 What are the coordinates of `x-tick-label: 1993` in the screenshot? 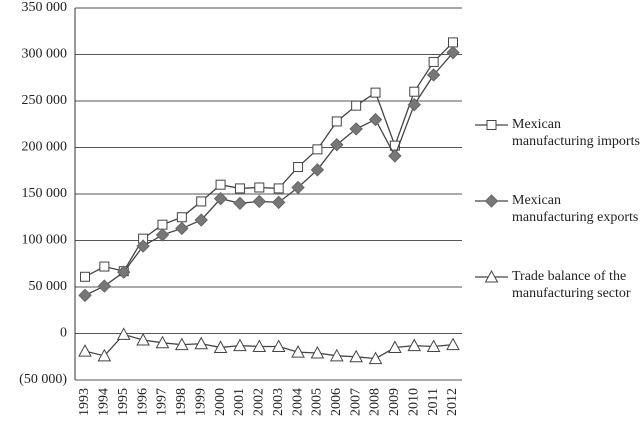 It's located at (84, 402).